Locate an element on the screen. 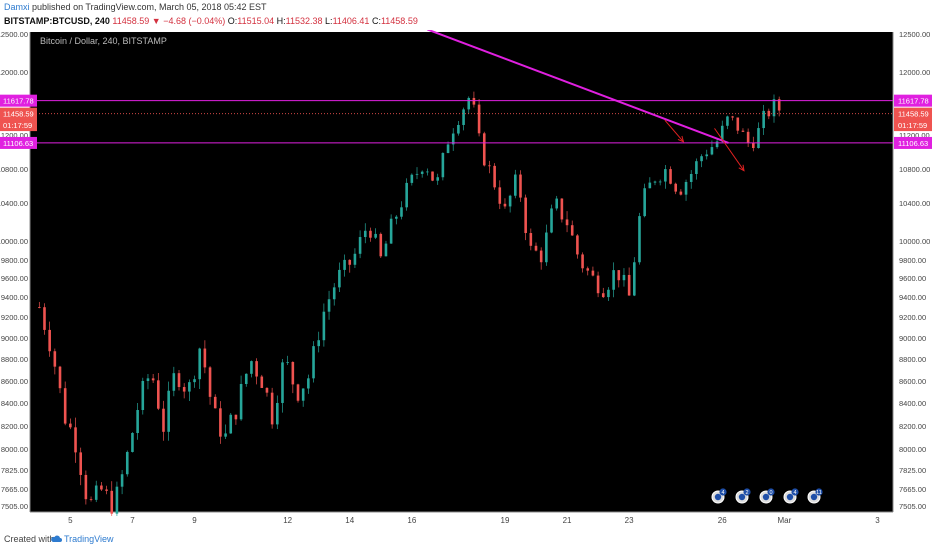 This screenshot has width=932, height=550. price-tag-right-text: 11617.78 is located at coordinates (913, 101).